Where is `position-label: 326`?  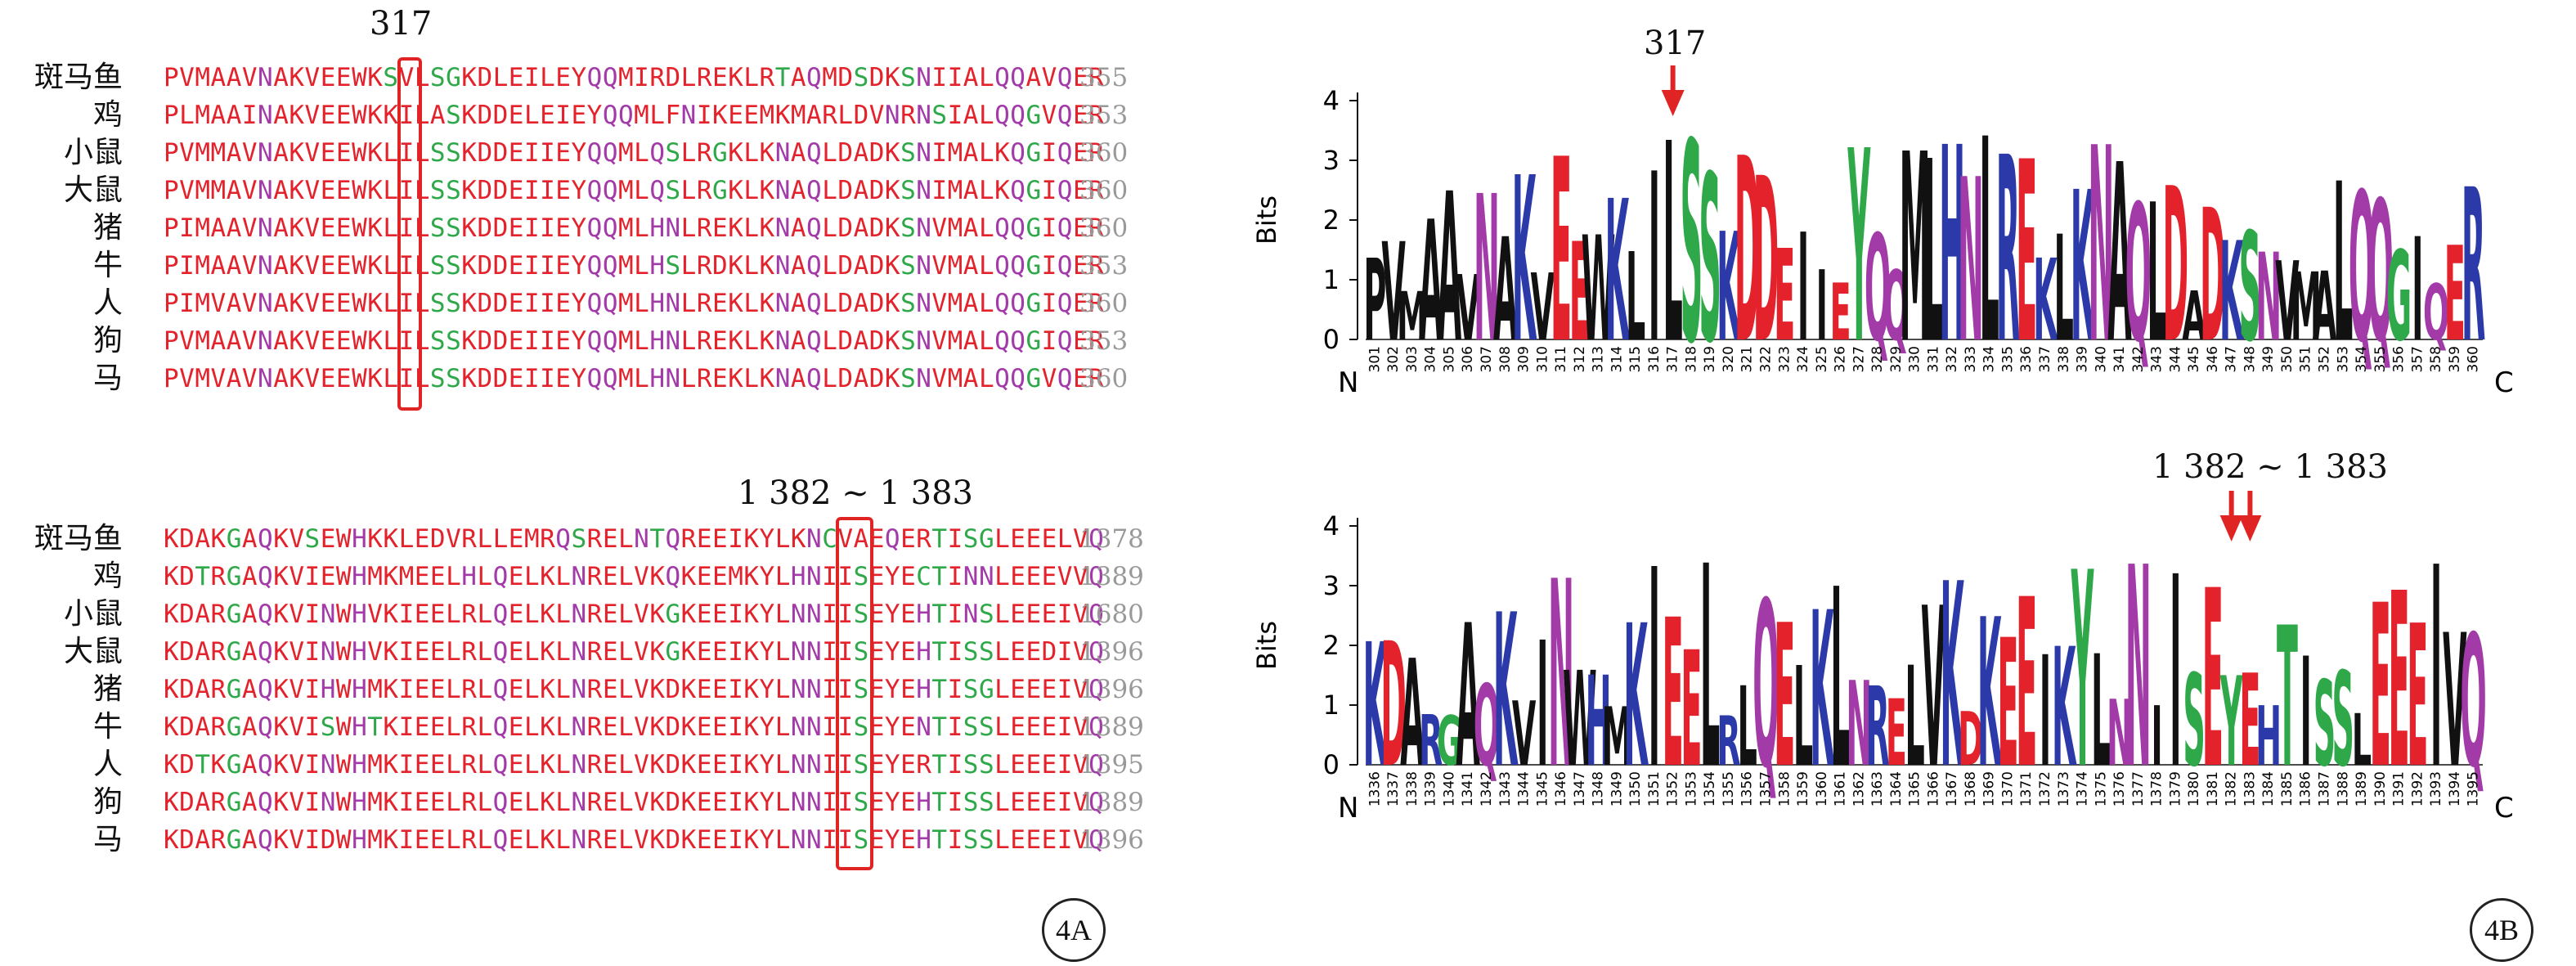 position-label: 326 is located at coordinates (1841, 359).